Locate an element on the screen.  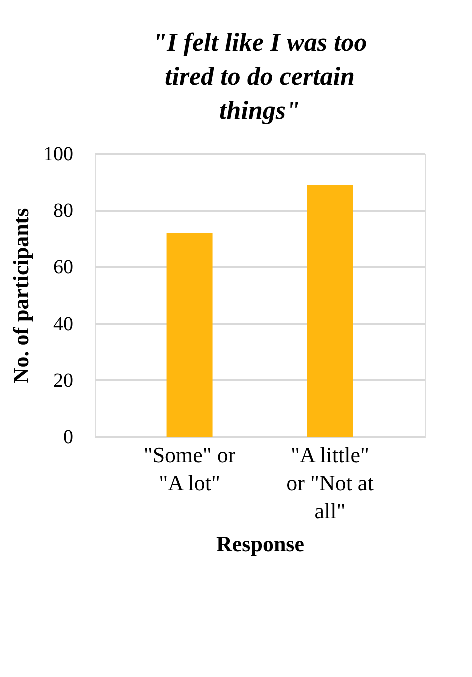
y-tick-label: 40 is located at coordinates (64, 324).